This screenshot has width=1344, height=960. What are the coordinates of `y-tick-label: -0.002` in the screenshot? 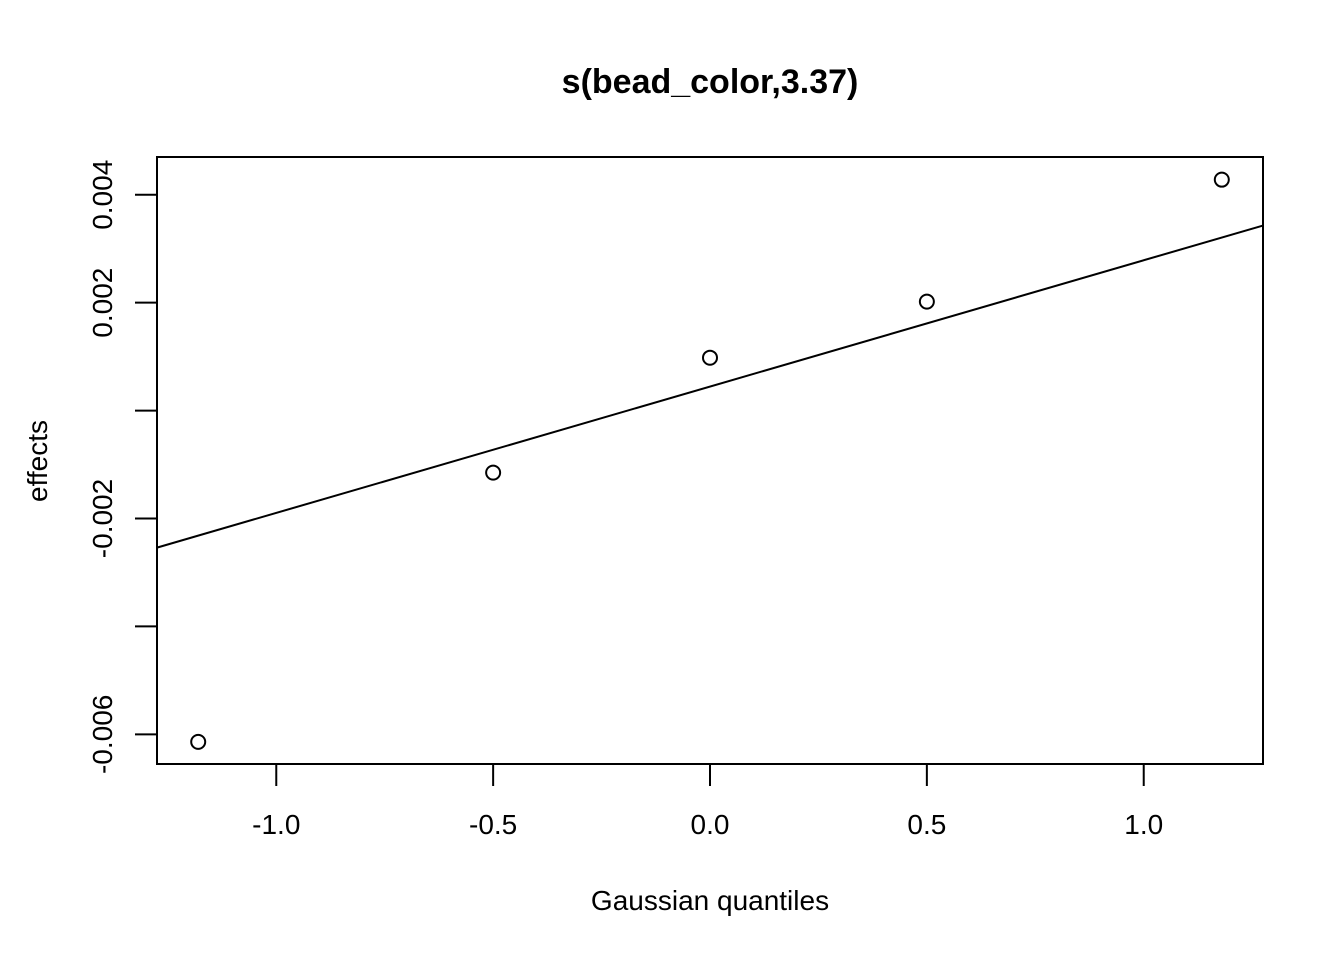 It's located at (102, 518).